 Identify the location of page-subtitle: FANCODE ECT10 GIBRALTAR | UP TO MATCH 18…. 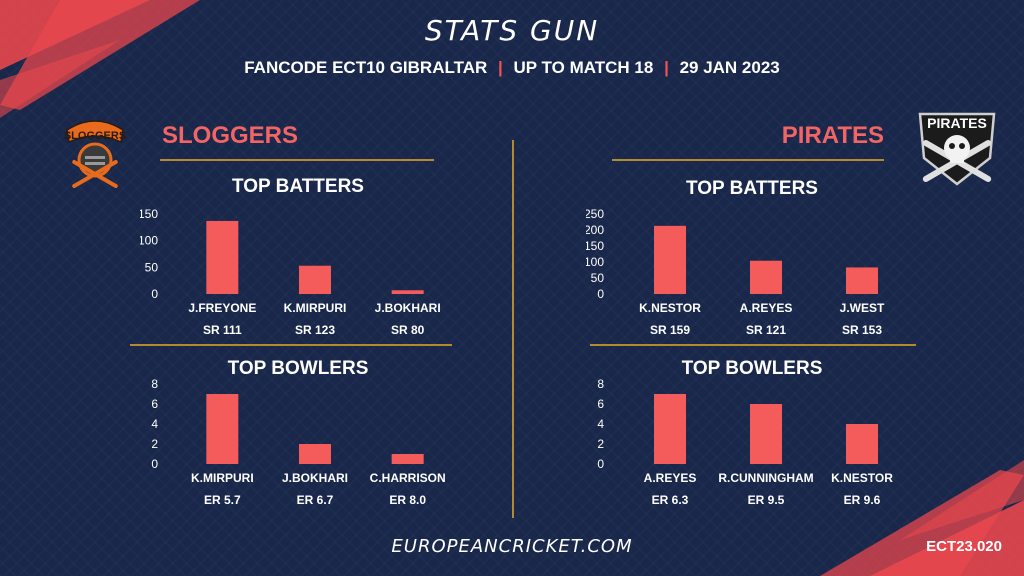
(512, 68).